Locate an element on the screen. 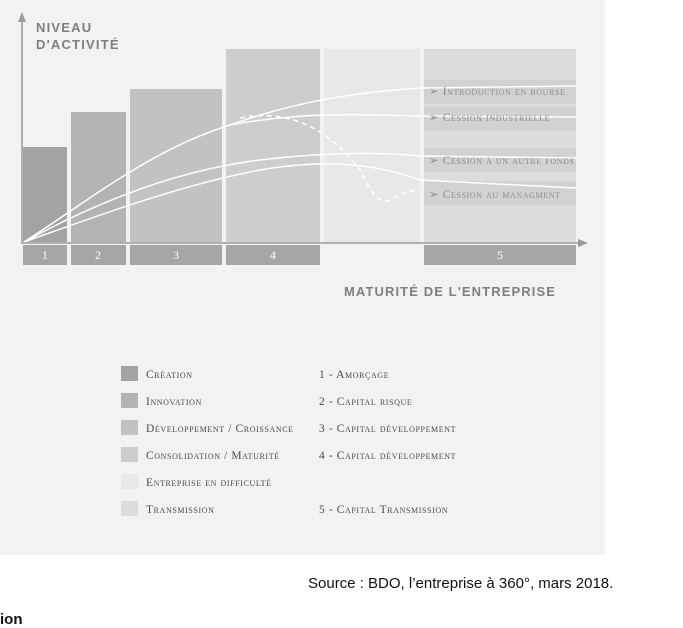  exit-label-fonds: ➢ Cession à un autre fonds is located at coordinates (502, 161).